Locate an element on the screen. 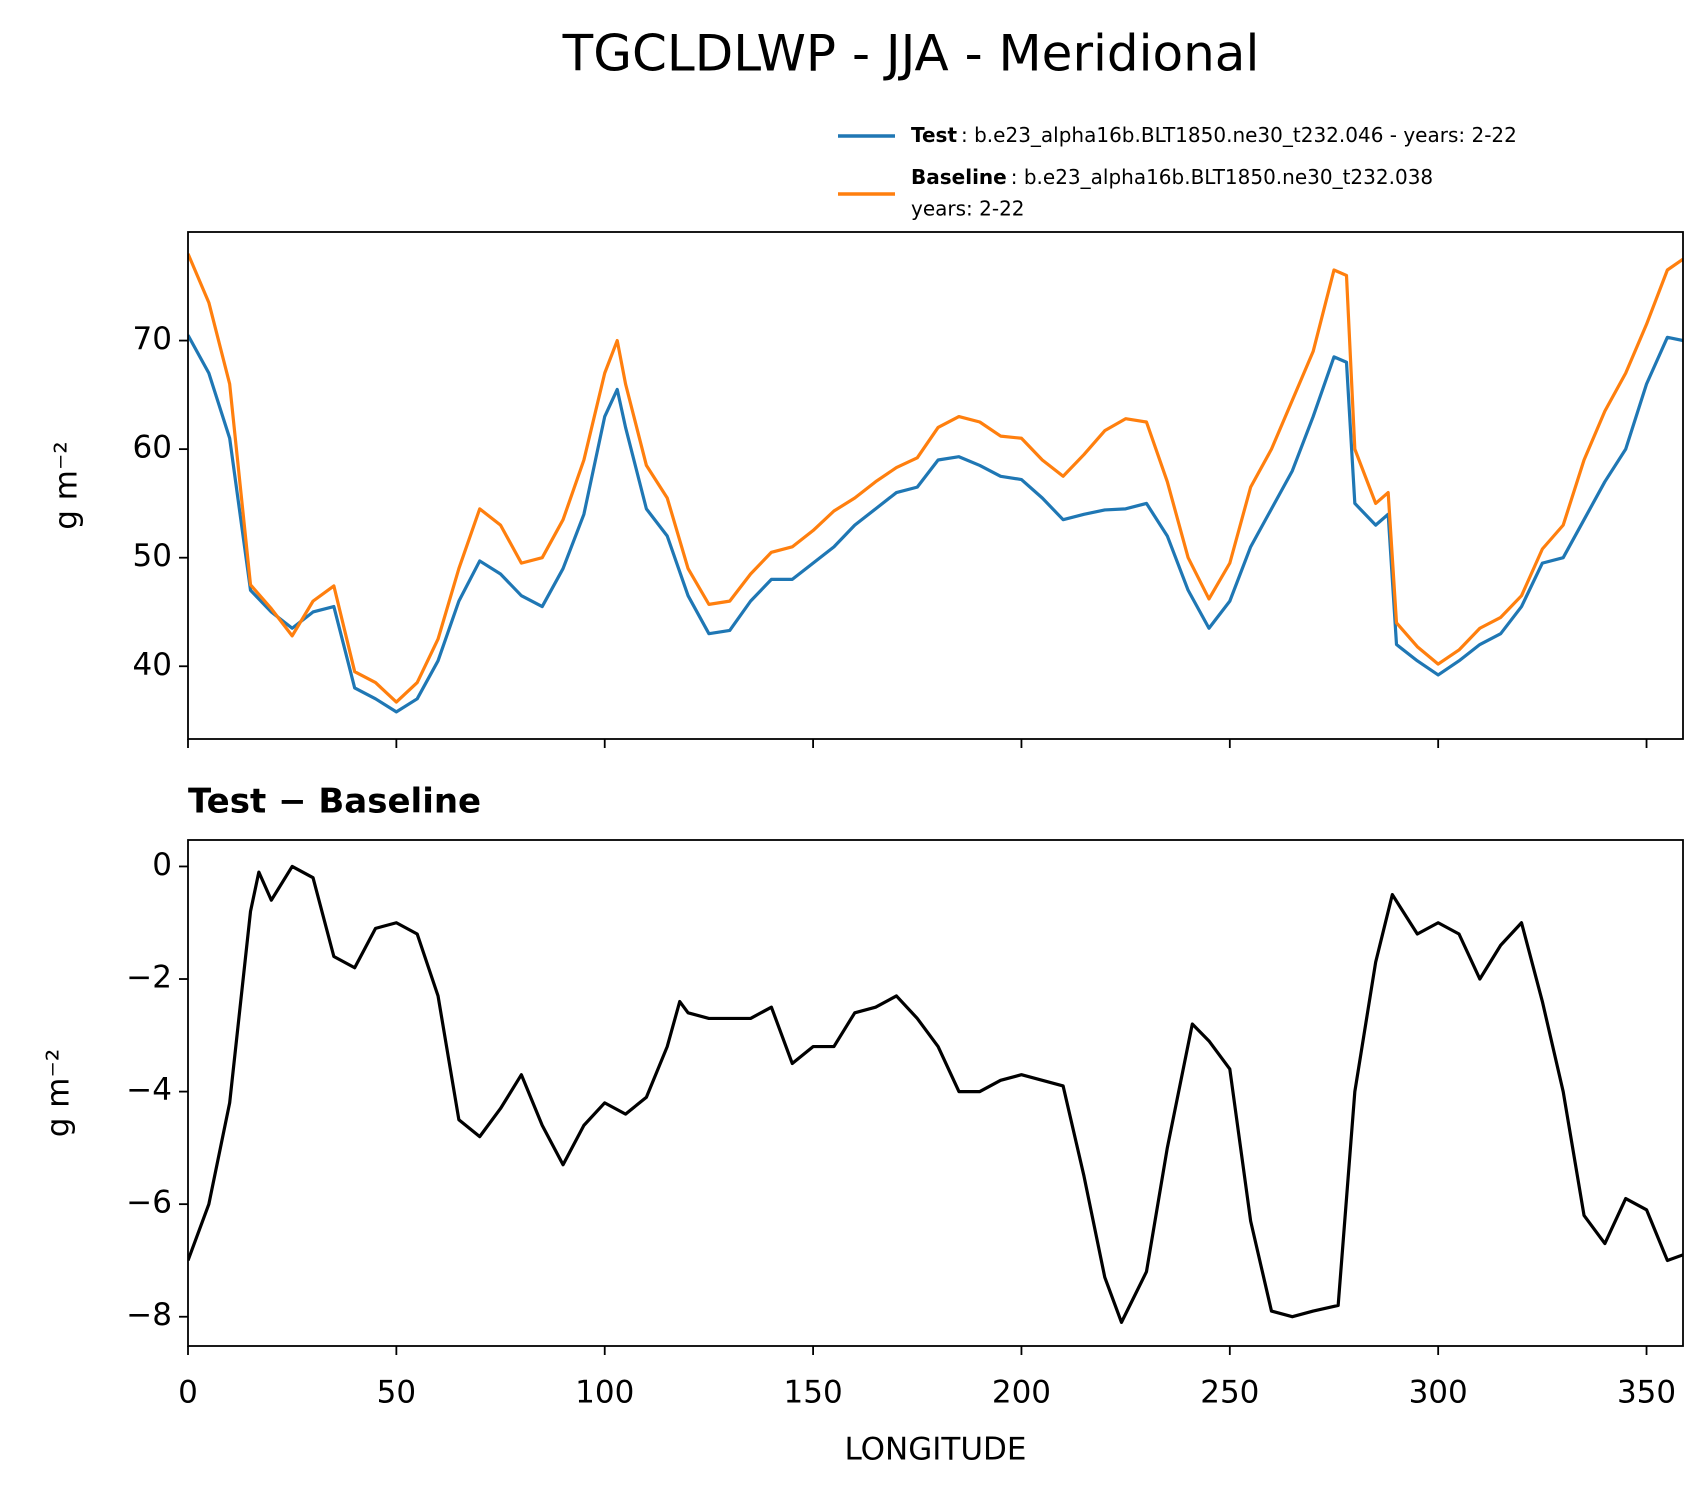 The height and width of the screenshot is (1496, 1708). y-tick-label: 50 is located at coordinates (152, 556).